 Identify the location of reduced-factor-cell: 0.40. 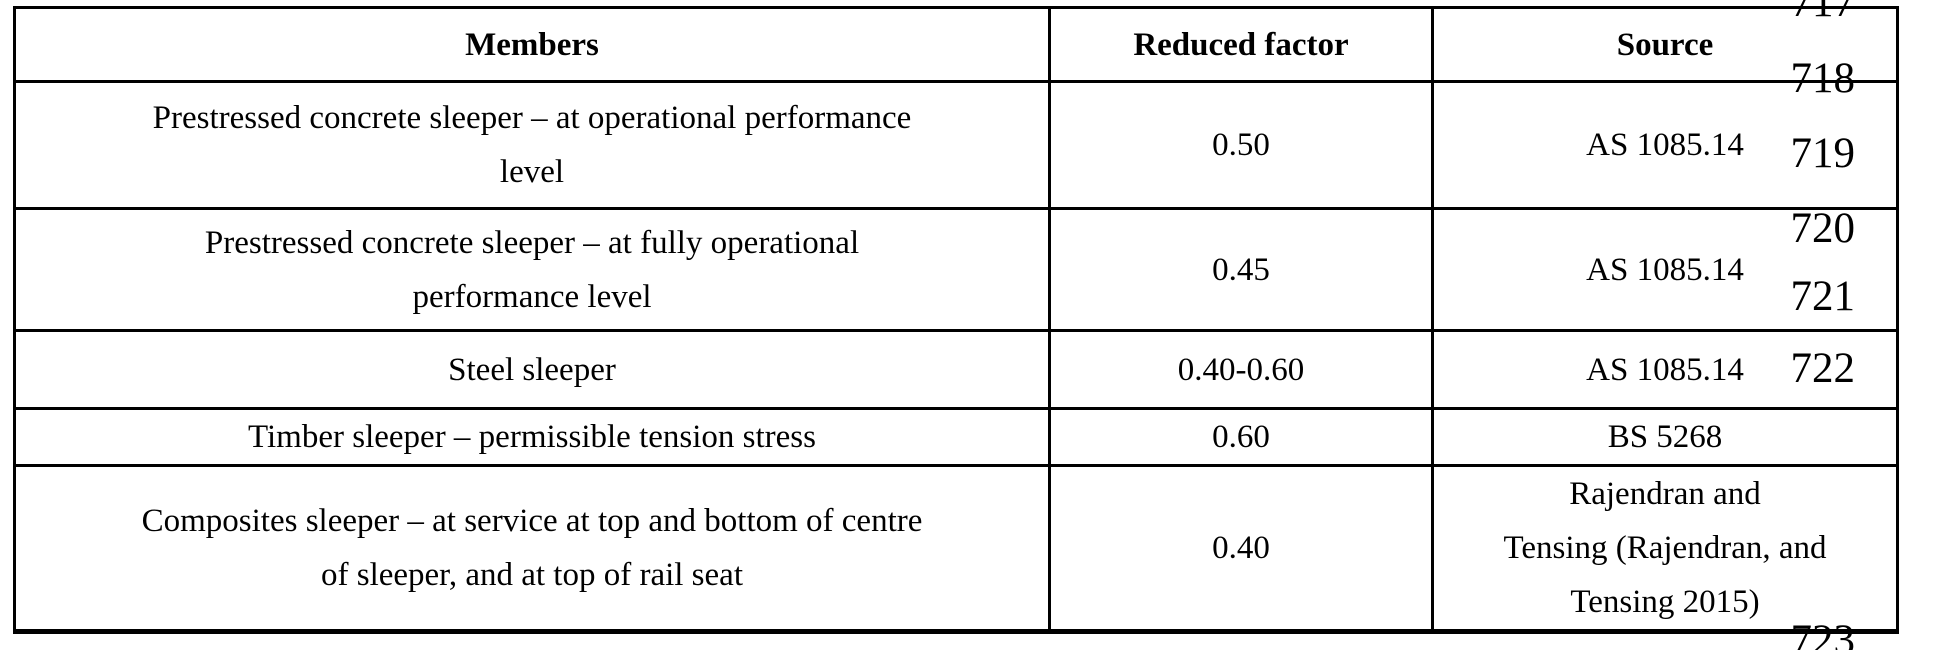
(1241, 548).